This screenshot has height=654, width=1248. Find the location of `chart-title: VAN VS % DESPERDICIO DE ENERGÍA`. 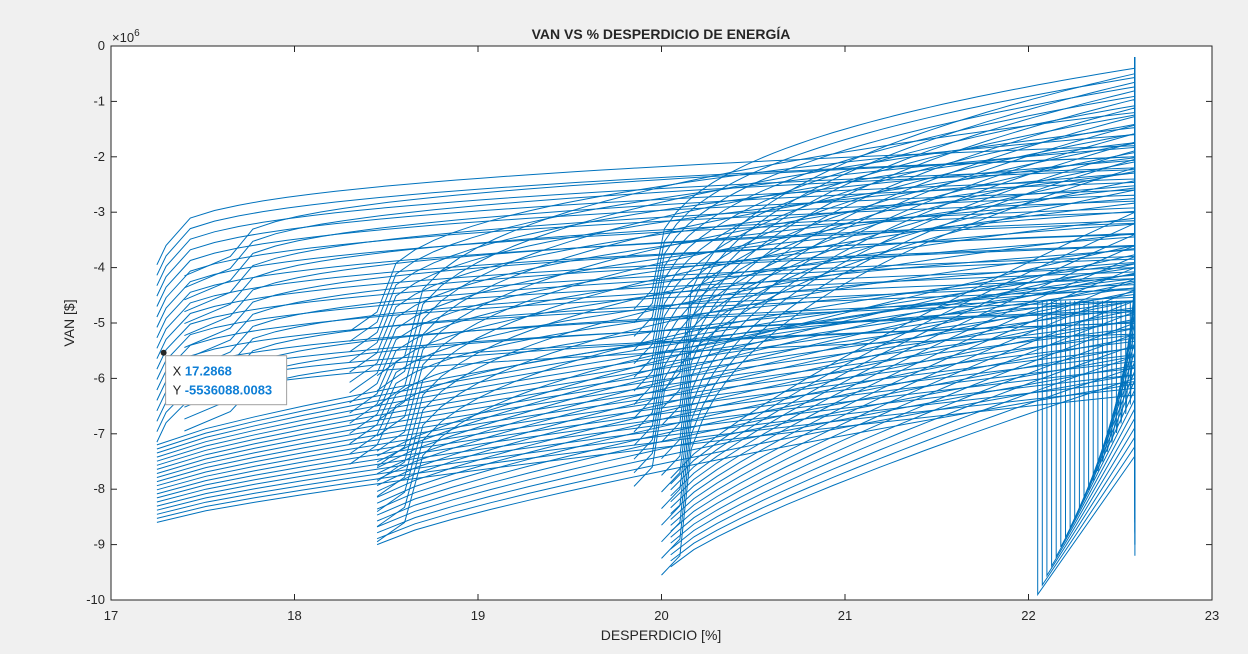

chart-title: VAN VS % DESPERDICIO DE ENERGÍA is located at coordinates (661, 34).